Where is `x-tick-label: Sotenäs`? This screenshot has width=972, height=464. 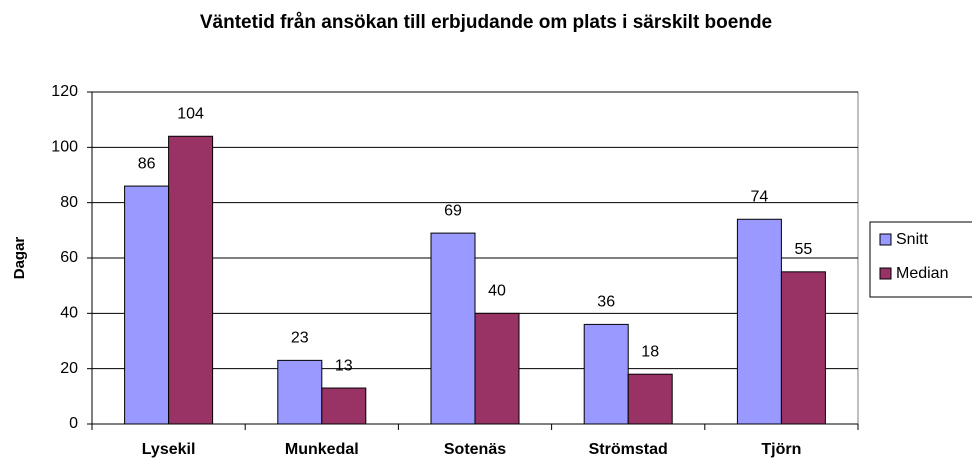 x-tick-label: Sotenäs is located at coordinates (475, 449).